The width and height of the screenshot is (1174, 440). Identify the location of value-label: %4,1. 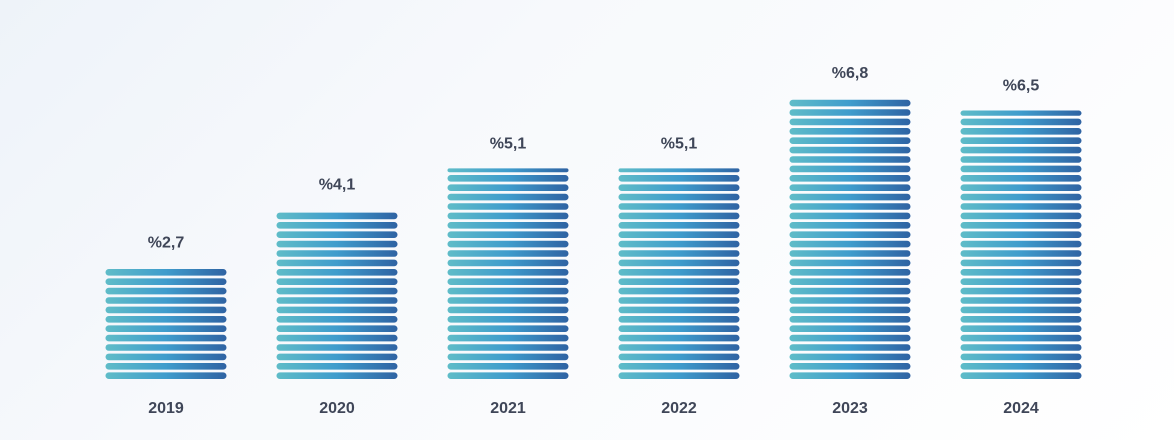
(337, 185).